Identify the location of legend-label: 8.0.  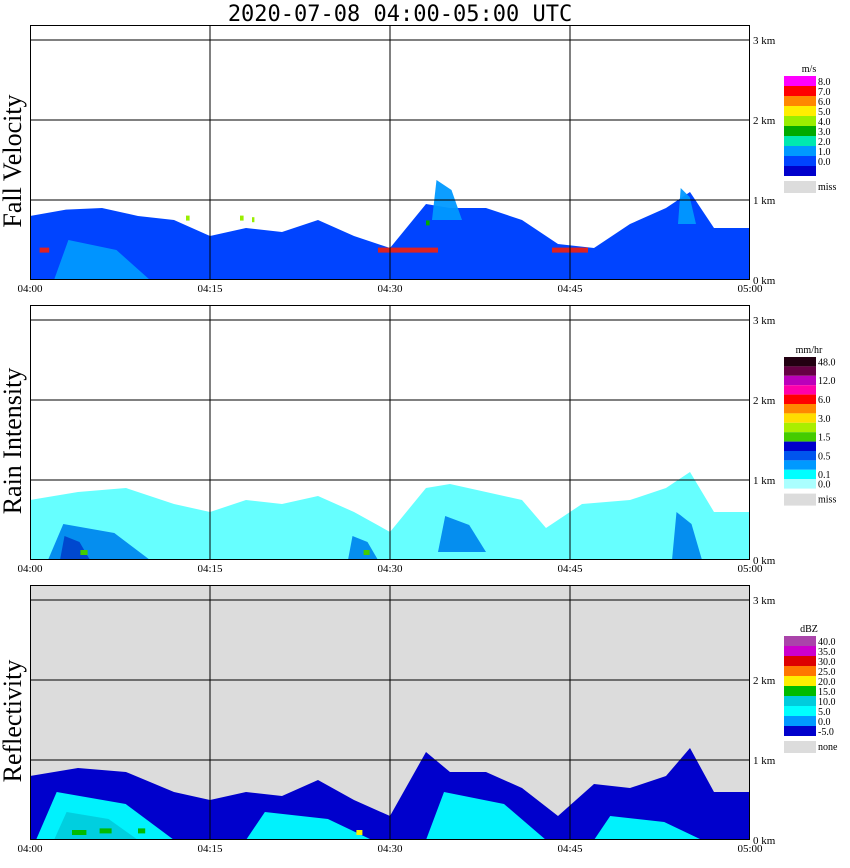
(824, 82).